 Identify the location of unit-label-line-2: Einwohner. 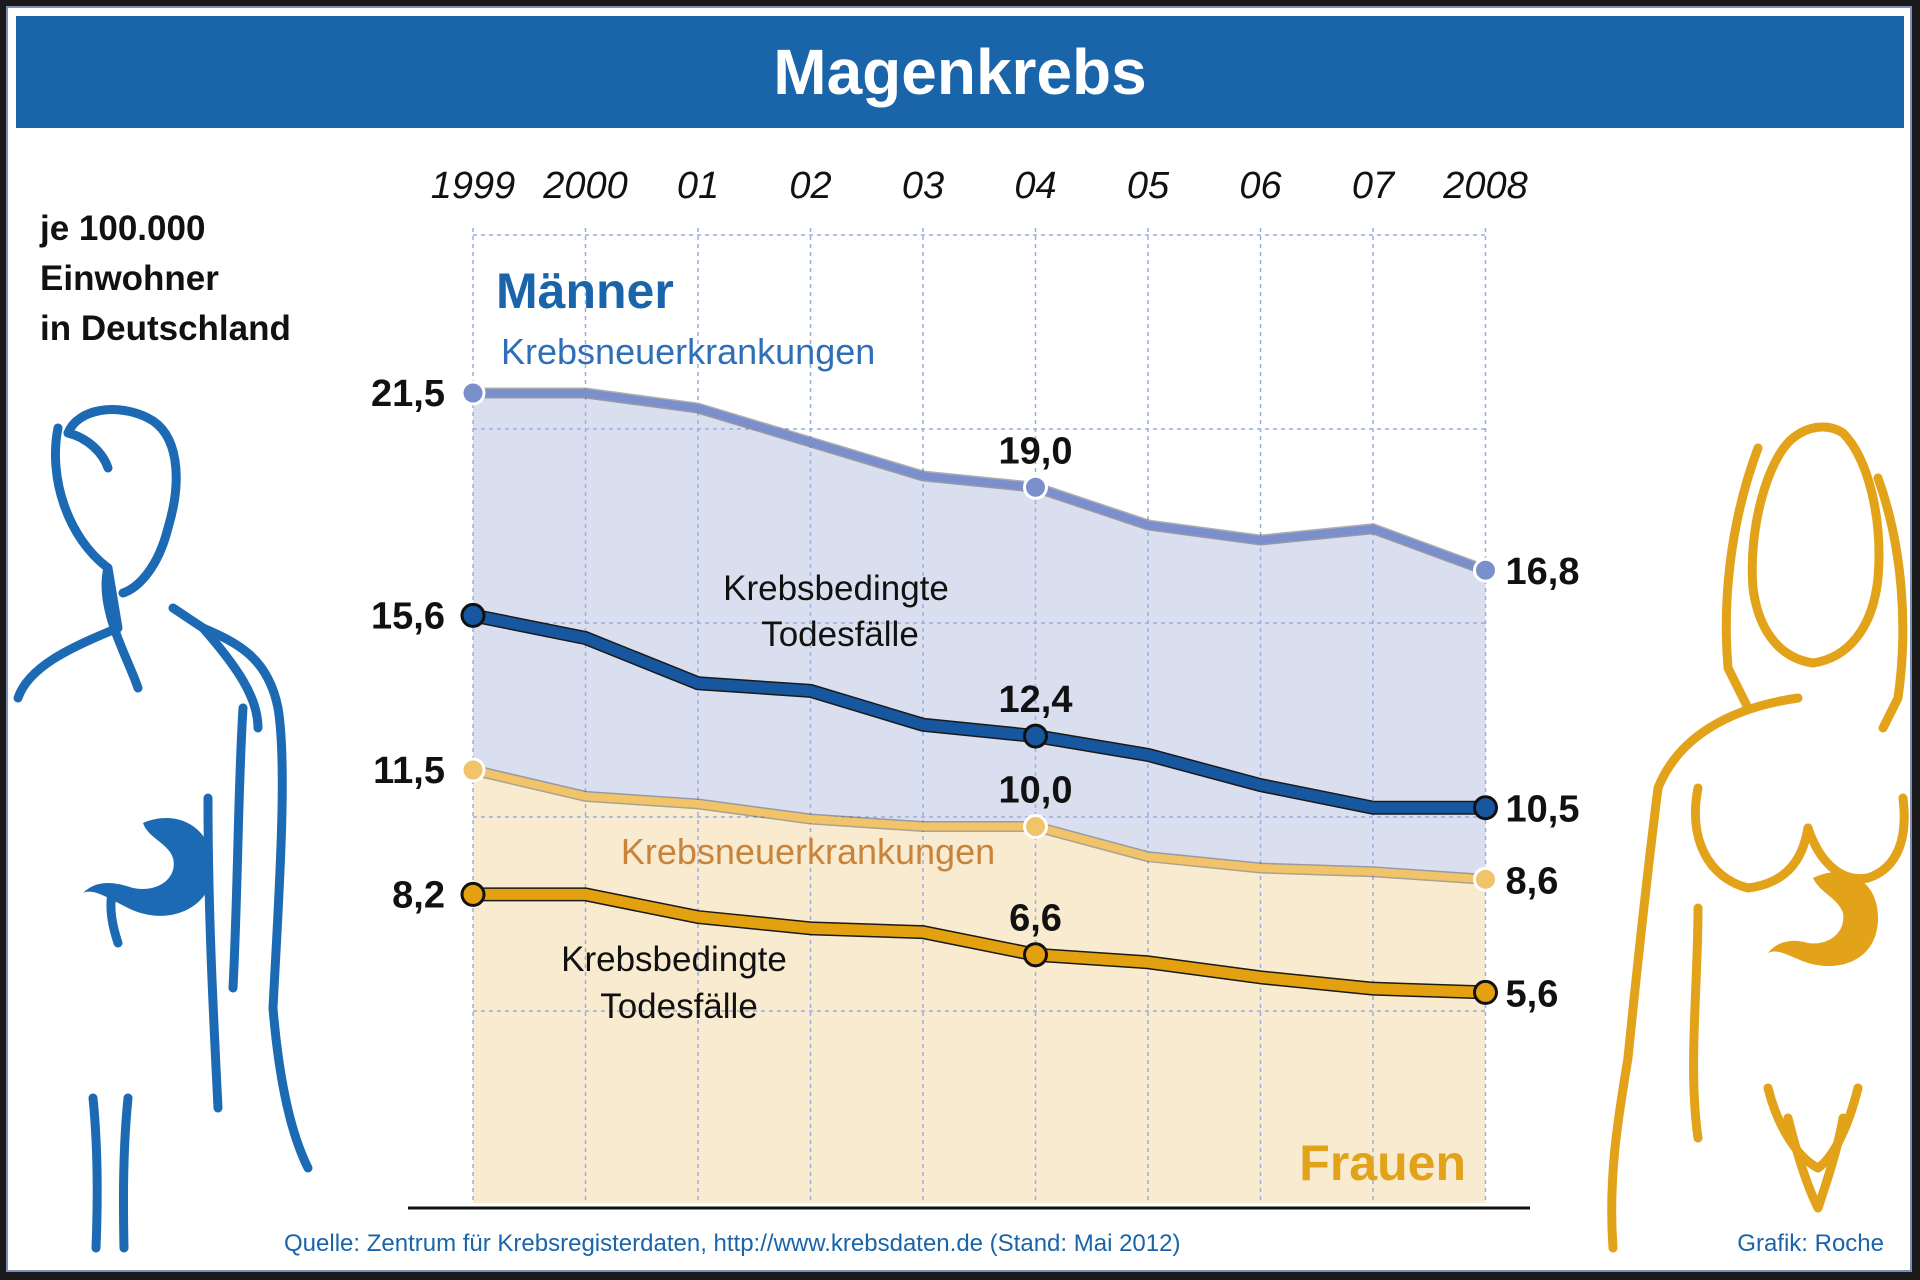
(129, 278).